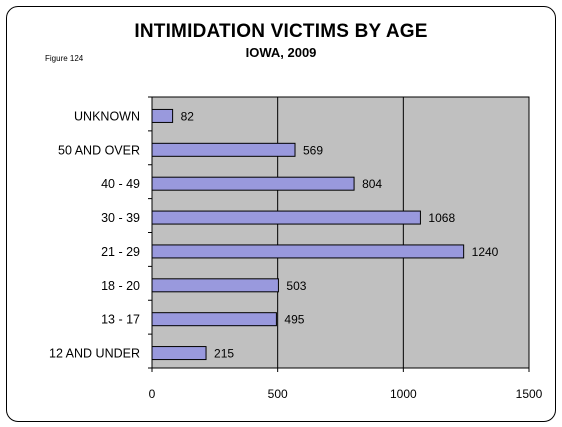 The height and width of the screenshot is (427, 562). I want to click on category-label: UNKNOWN, so click(107, 116).